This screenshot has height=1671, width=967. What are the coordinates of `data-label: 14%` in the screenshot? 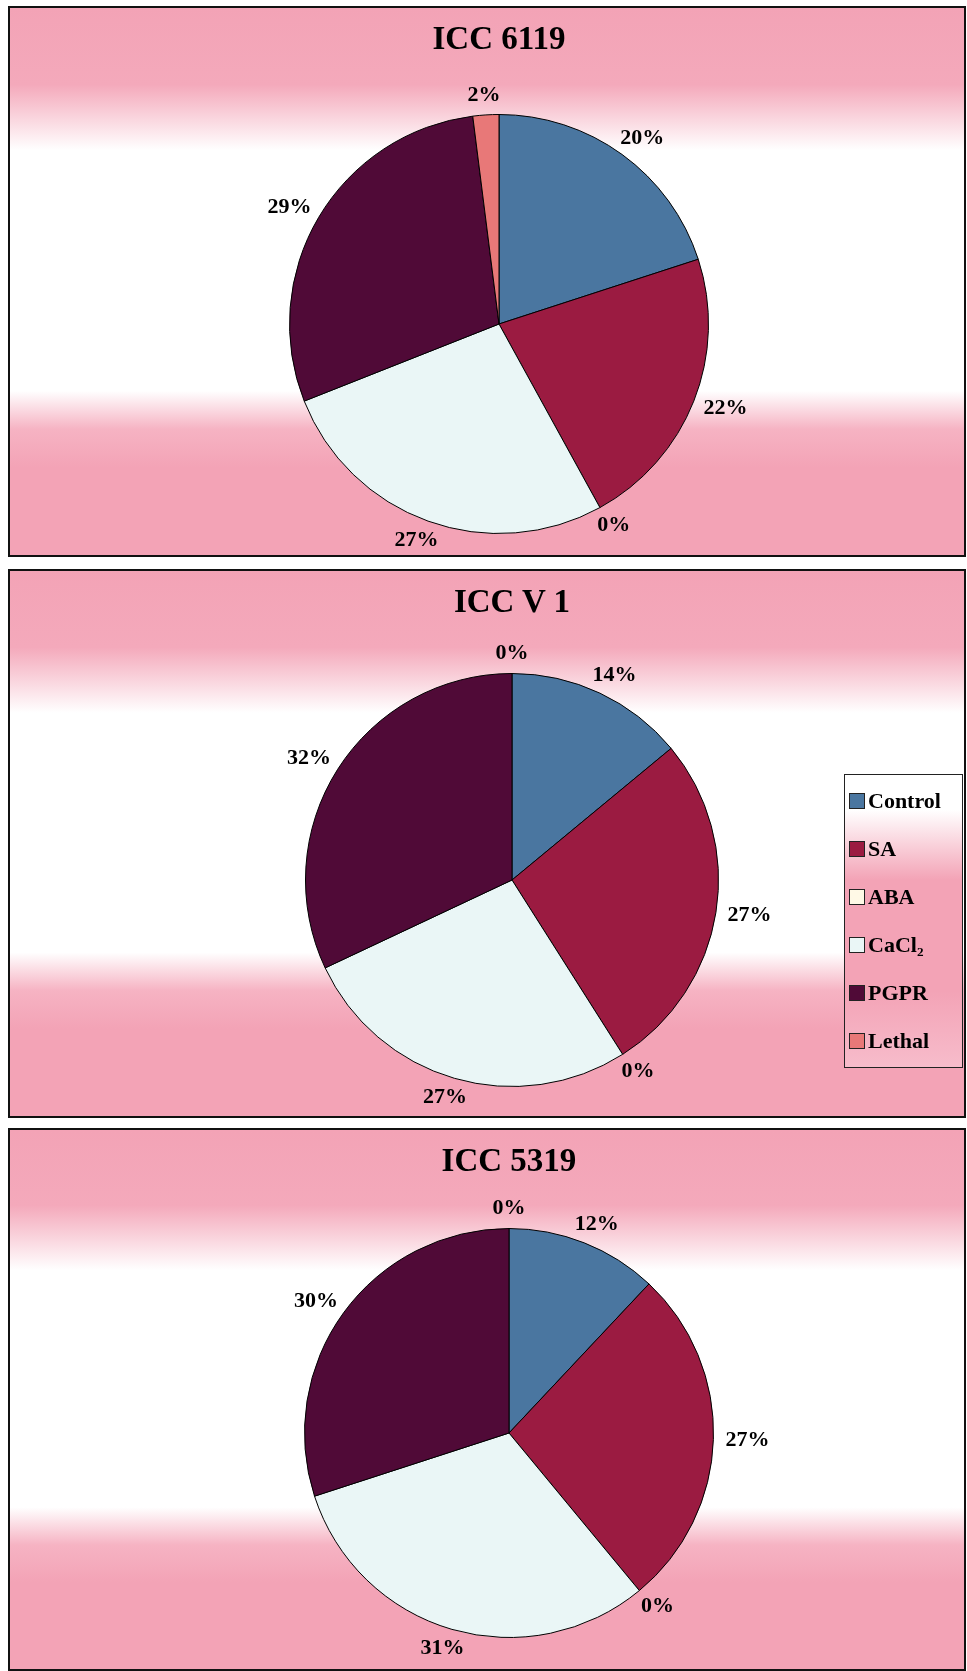 It's located at (614, 673).